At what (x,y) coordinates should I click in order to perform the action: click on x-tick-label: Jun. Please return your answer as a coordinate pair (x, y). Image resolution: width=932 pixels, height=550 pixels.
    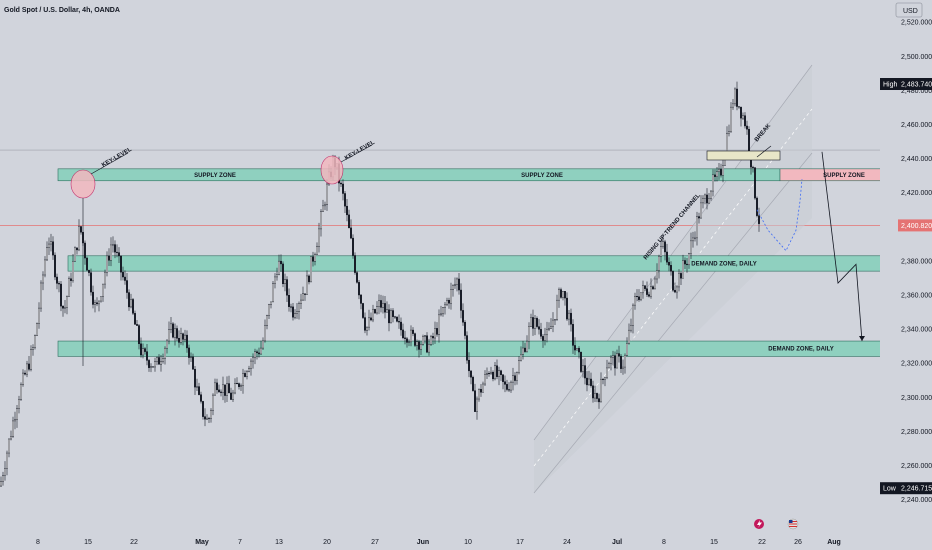
    Looking at the image, I should click on (423, 542).